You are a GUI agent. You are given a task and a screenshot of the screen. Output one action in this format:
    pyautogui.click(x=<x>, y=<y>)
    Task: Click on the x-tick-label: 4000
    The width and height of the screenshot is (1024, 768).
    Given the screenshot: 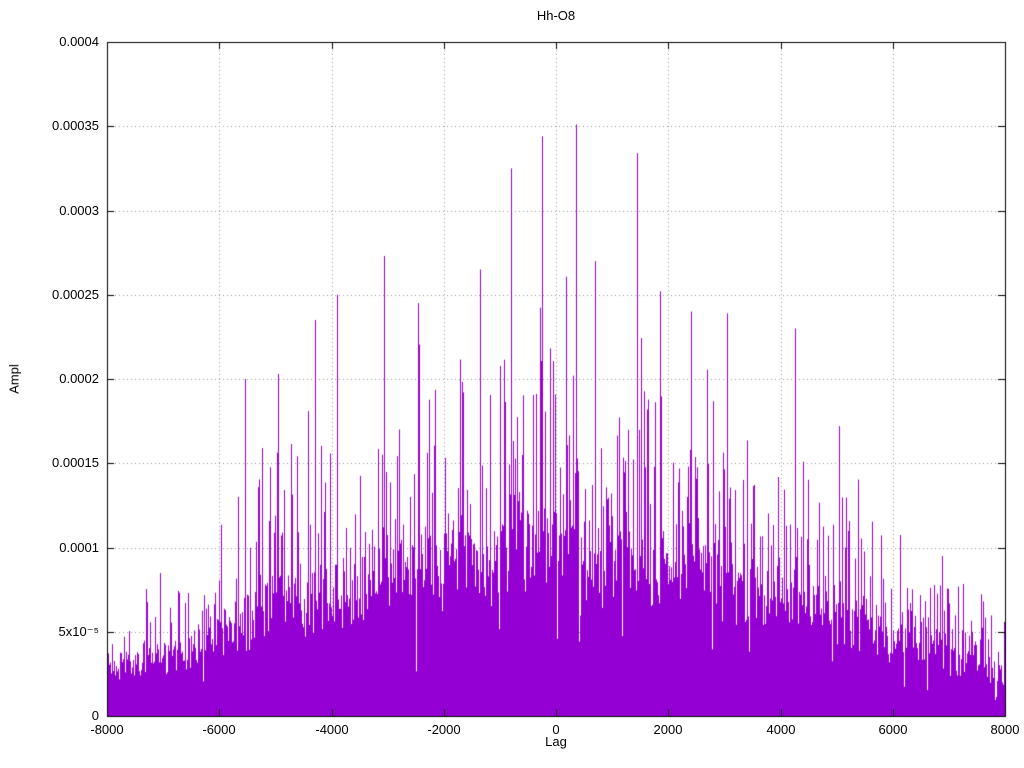 What is the action you would take?
    pyautogui.click(x=781, y=729)
    